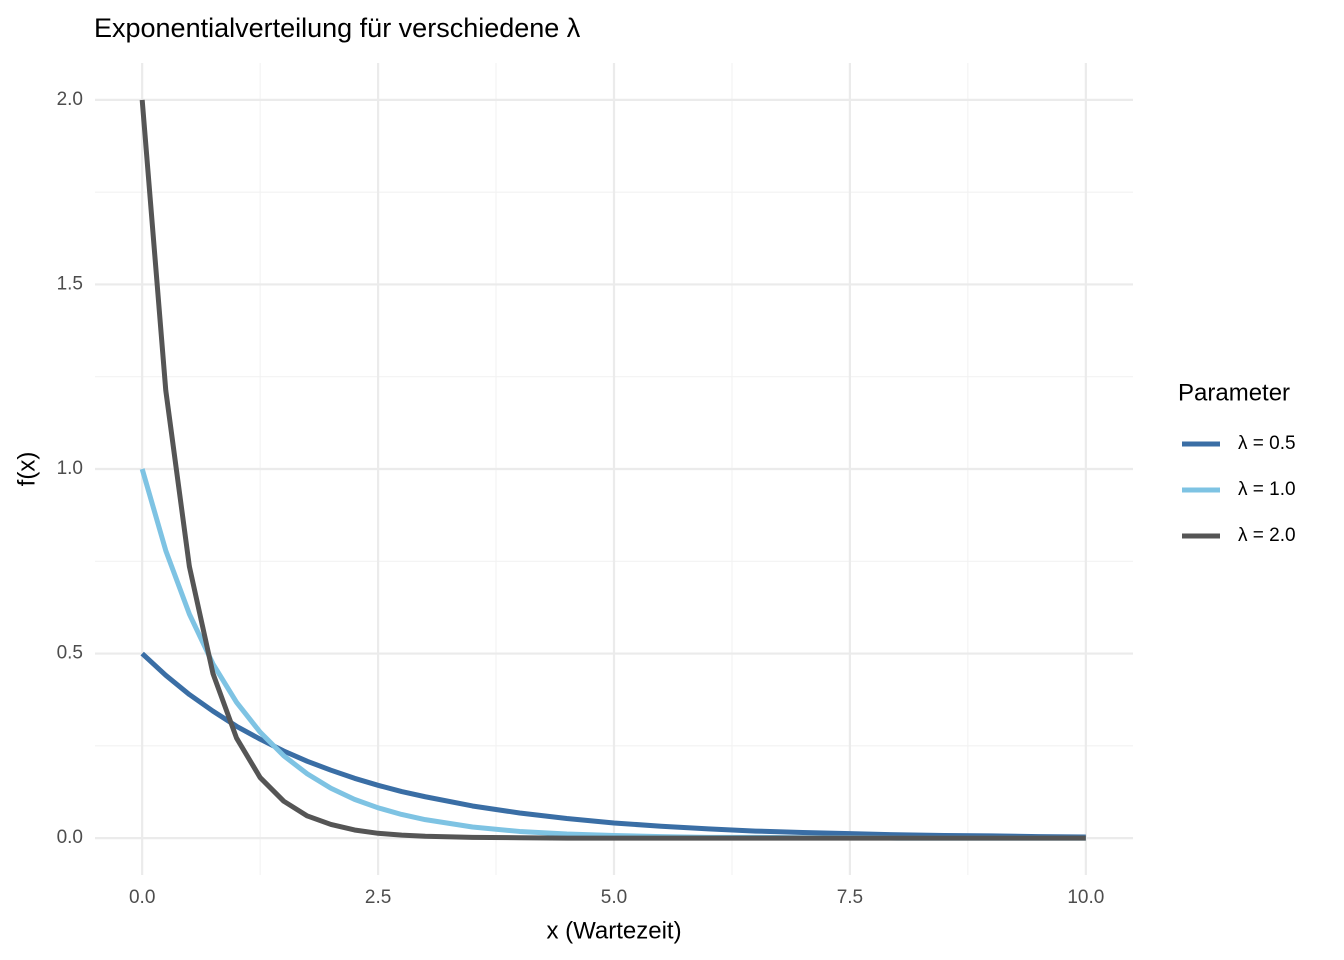  I want to click on x-tick-label: 0.0, so click(142, 897).